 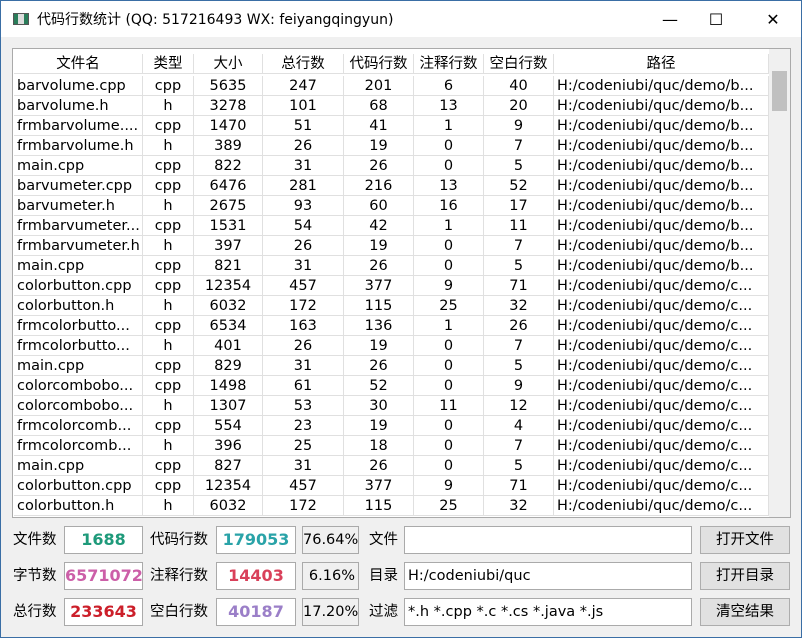 I want to click on cell-size: 821, so click(x=228, y=266).